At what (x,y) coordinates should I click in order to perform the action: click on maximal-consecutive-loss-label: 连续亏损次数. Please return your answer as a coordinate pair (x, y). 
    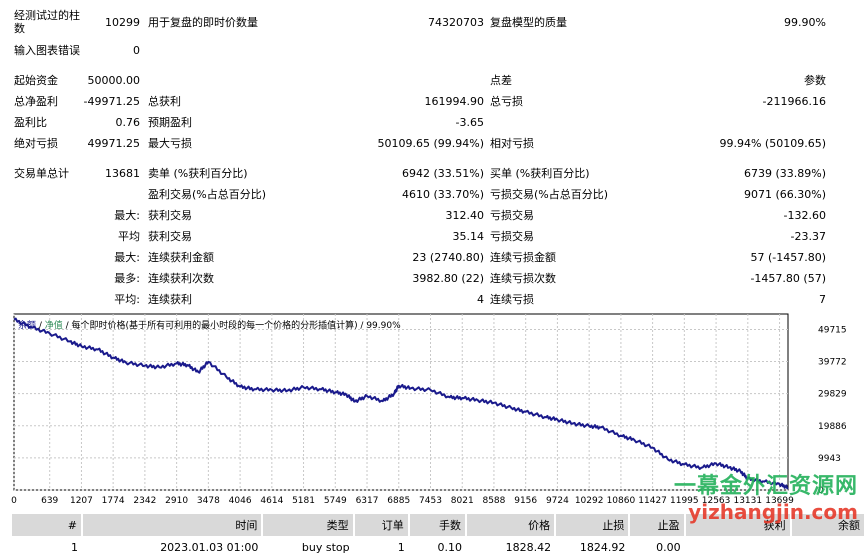
    Looking at the image, I should click on (523, 278).